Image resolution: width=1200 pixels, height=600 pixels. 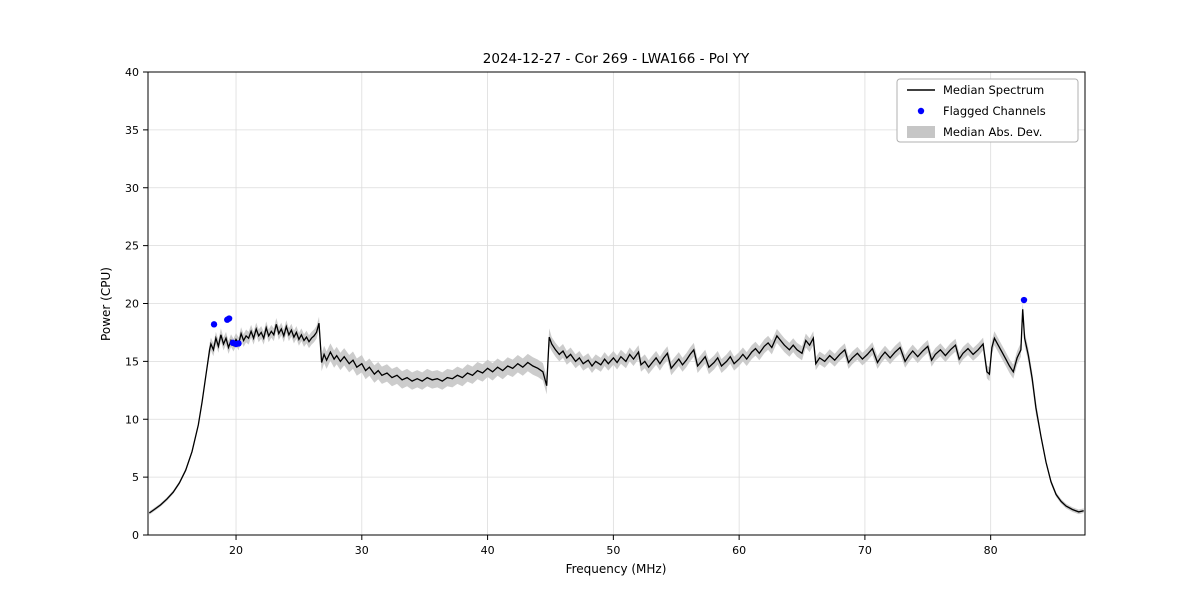 What do you see at coordinates (991, 550) in the screenshot?
I see `x-tick-label: 80` at bounding box center [991, 550].